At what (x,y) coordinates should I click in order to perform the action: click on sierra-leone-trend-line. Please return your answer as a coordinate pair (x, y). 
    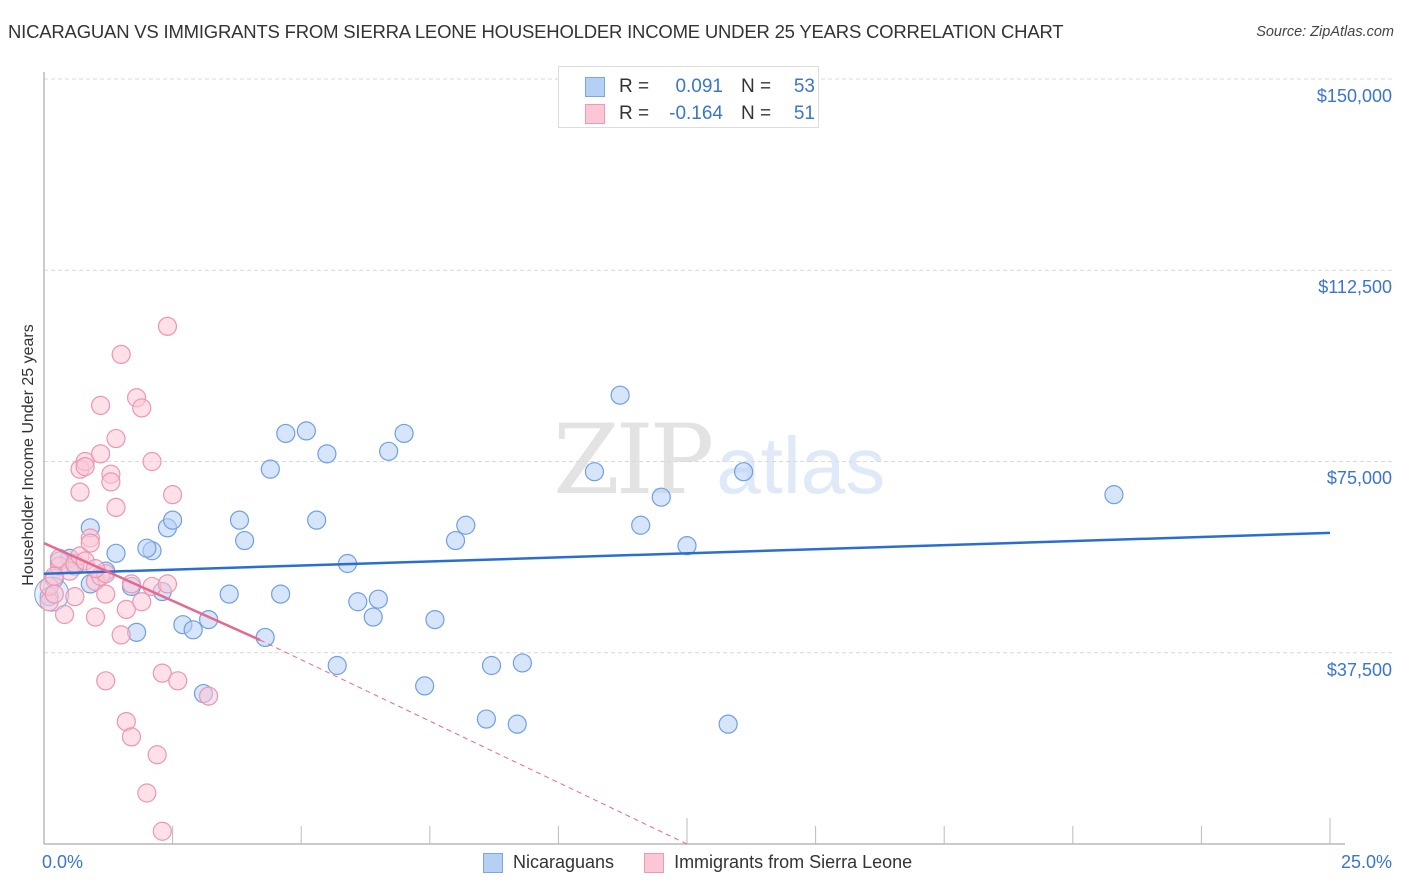
    Looking at the image, I should click on (152, 591).